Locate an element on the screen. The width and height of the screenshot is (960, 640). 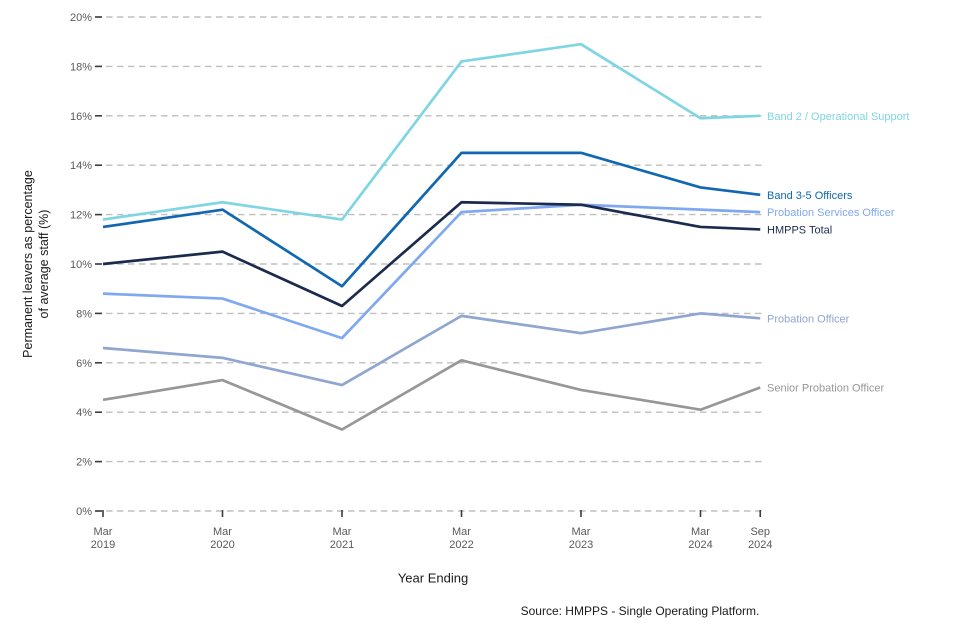
x-axis-tick-label: 2019 is located at coordinates (103, 545).